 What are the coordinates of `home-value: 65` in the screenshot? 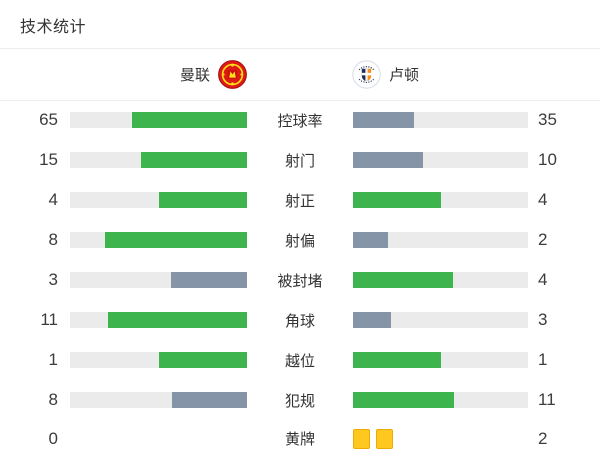 It's located at (48, 119).